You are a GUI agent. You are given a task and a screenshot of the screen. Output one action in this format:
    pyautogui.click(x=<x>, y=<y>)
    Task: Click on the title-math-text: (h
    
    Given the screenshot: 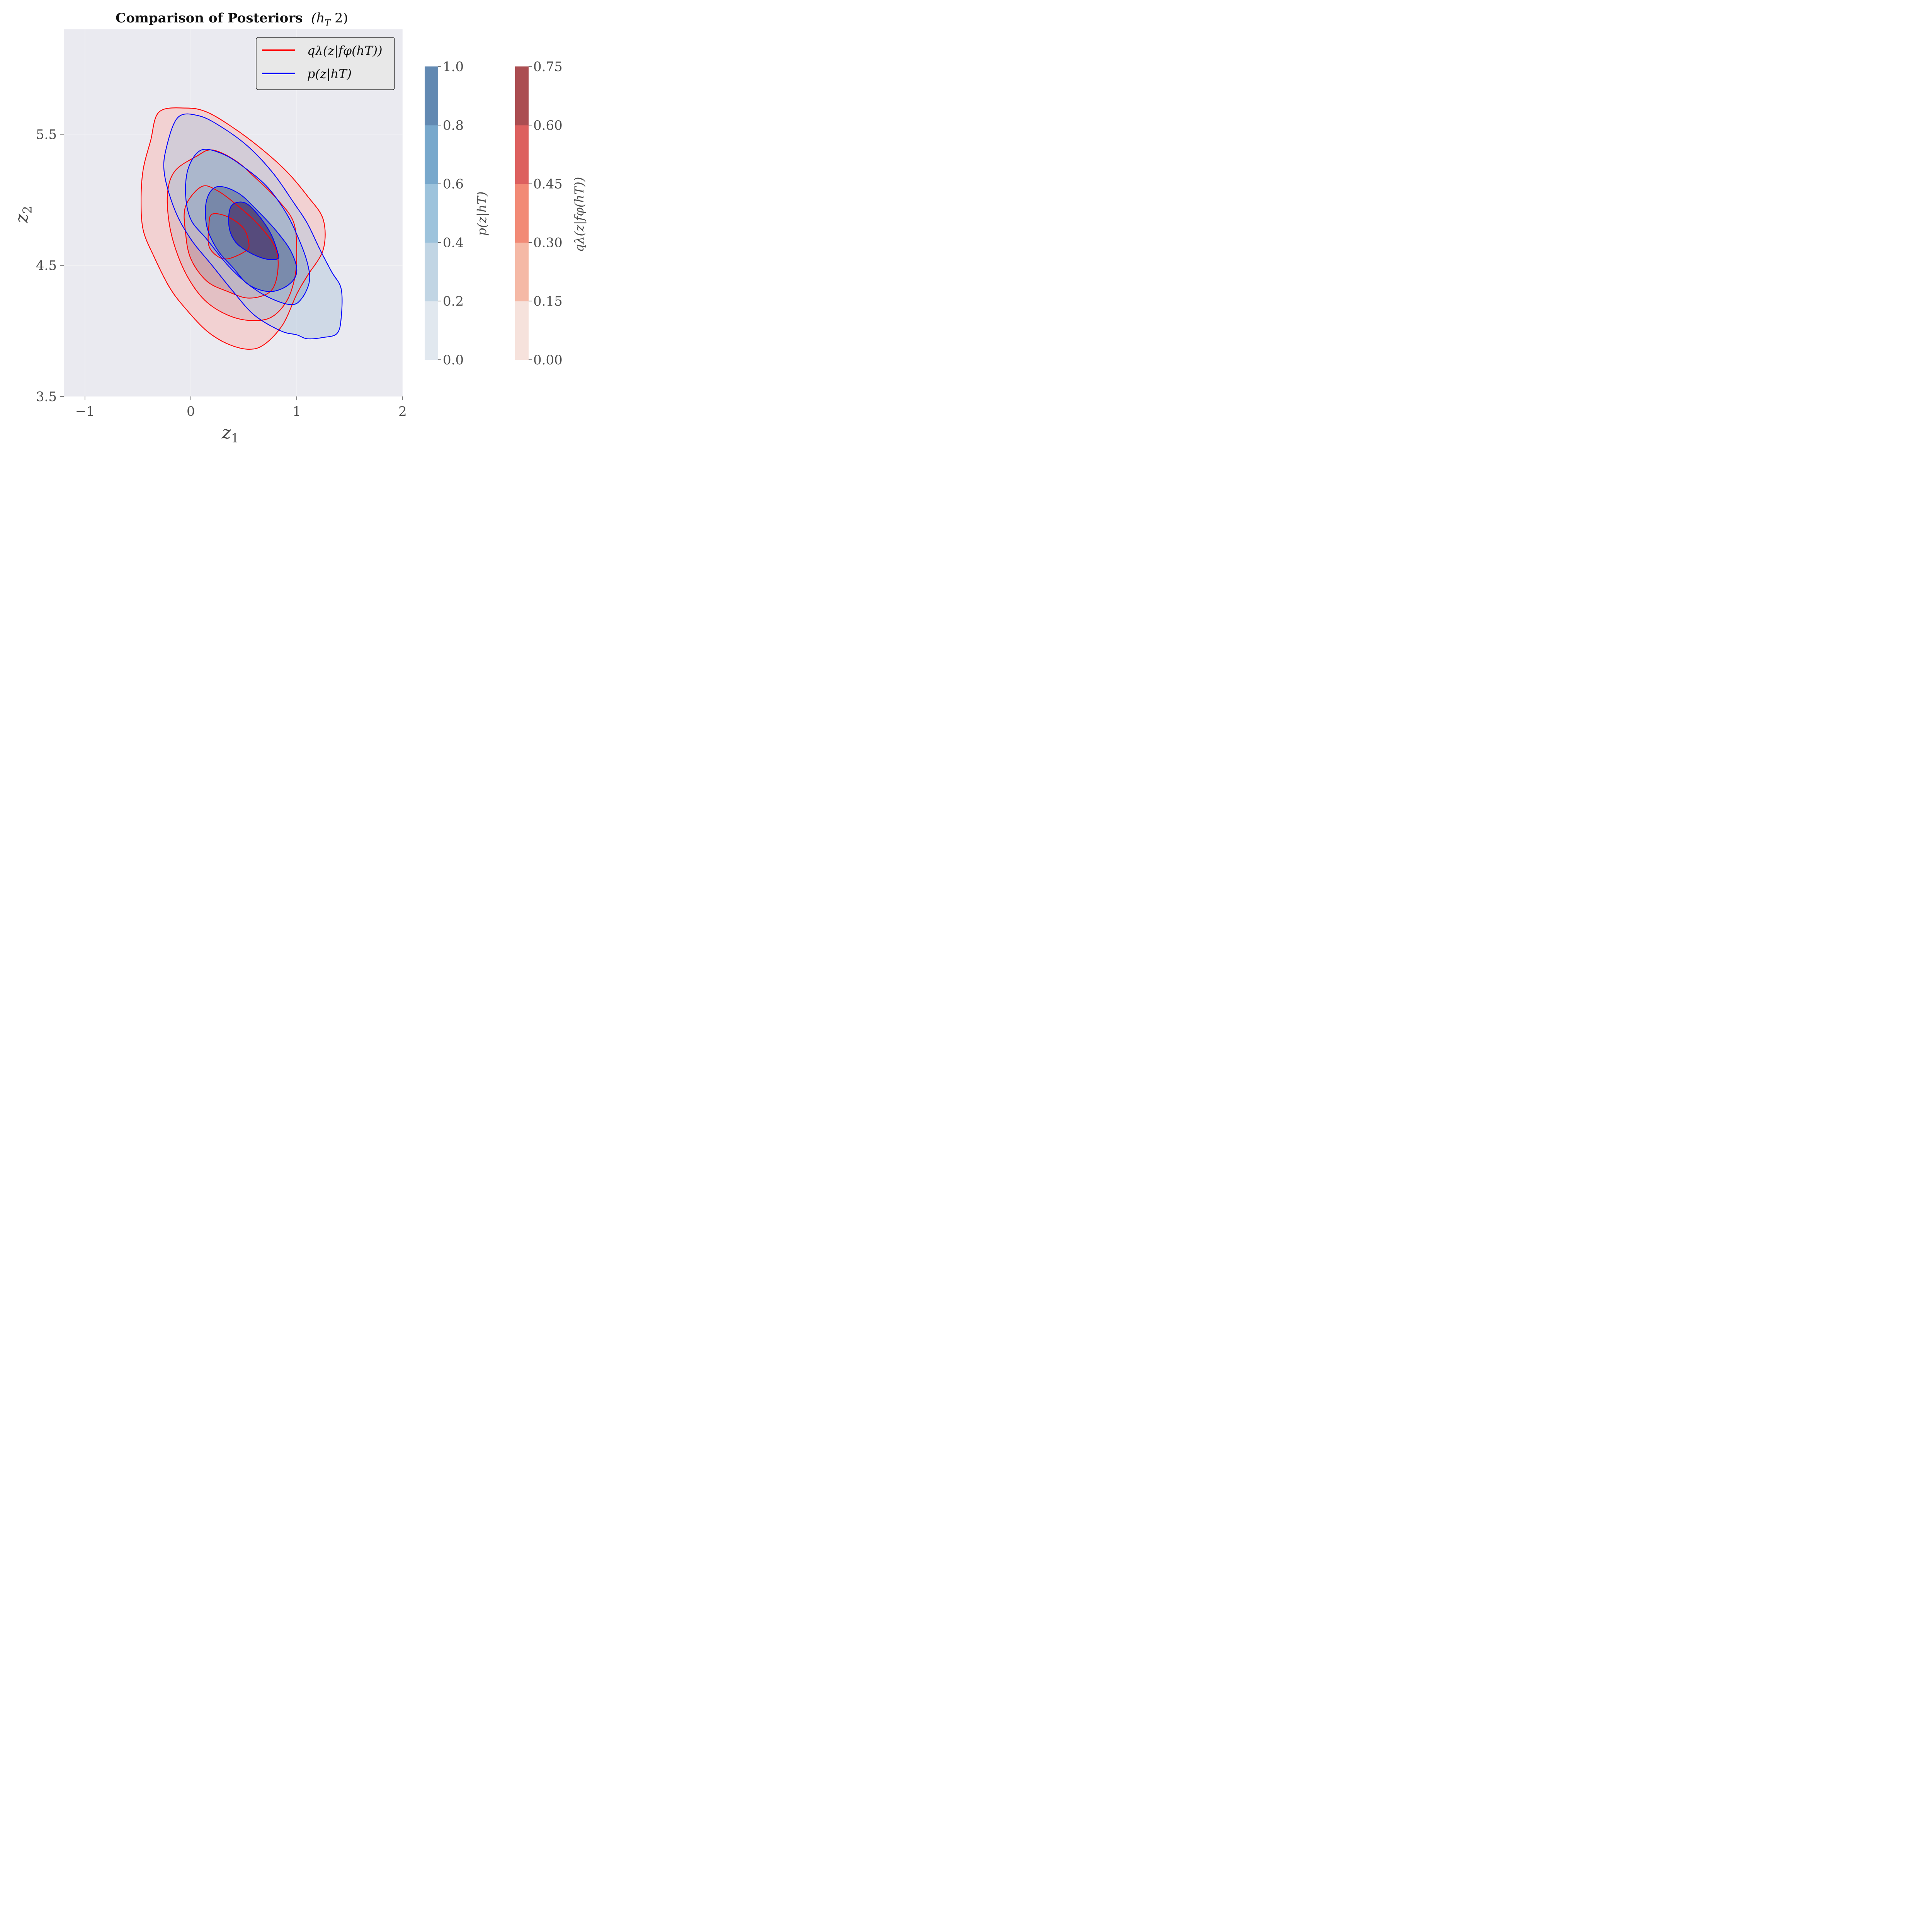 What is the action you would take?
    pyautogui.click(x=318, y=18)
    